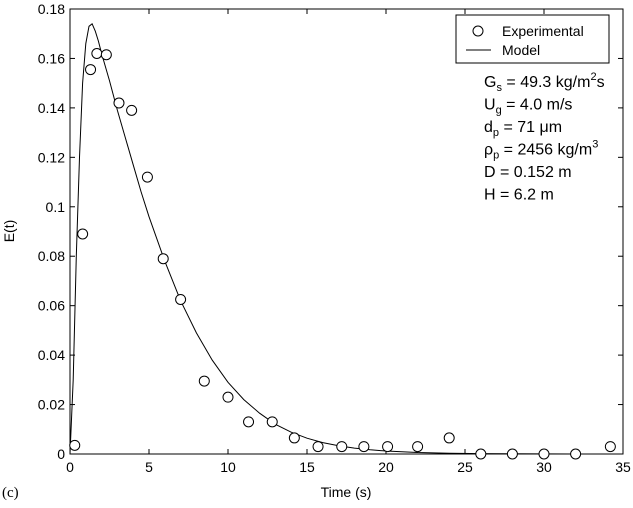  What do you see at coordinates (528, 172) in the screenshot?
I see `annotation-line: D = 0.152 m` at bounding box center [528, 172].